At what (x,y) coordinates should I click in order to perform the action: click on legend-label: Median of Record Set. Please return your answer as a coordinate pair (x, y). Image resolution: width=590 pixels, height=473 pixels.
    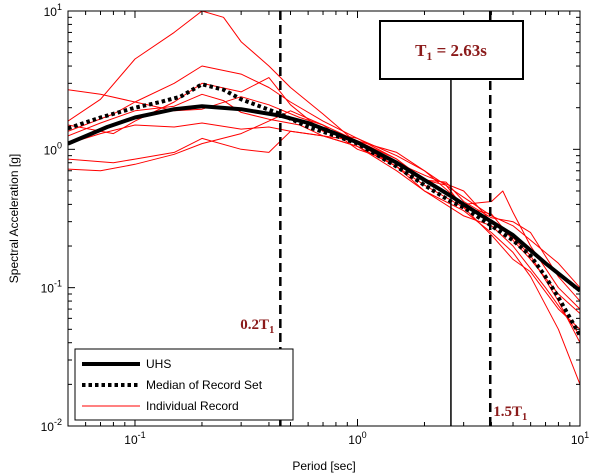
    Looking at the image, I should click on (204, 385).